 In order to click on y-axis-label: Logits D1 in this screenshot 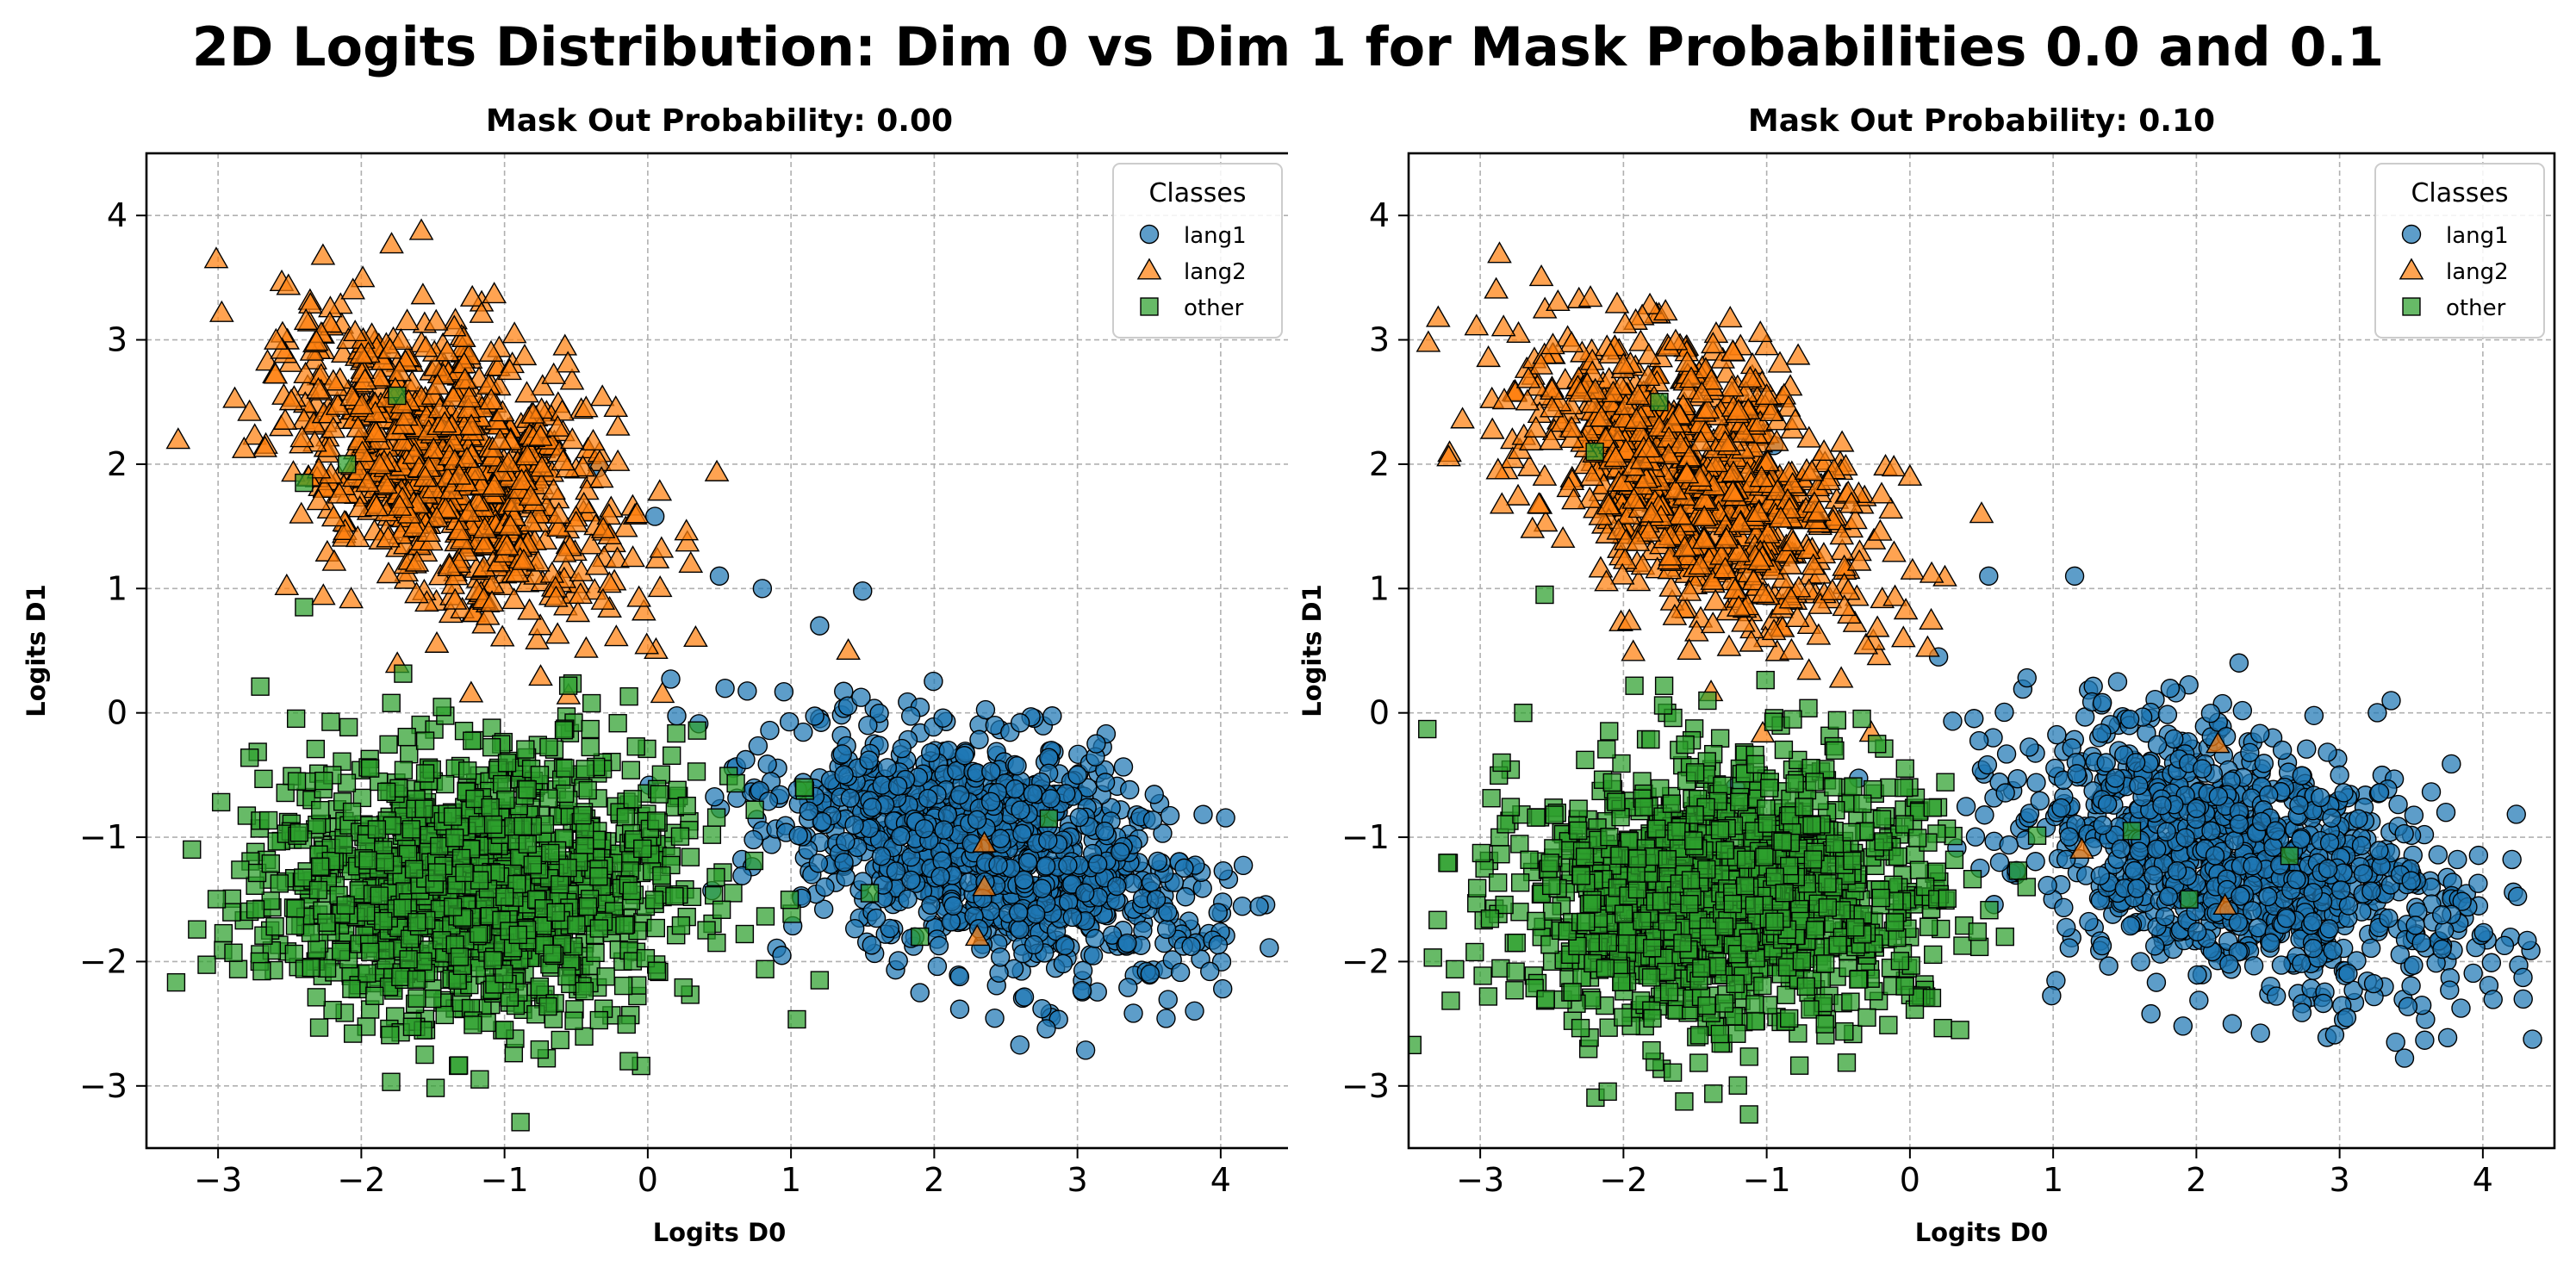, I will do `click(37, 650)`.